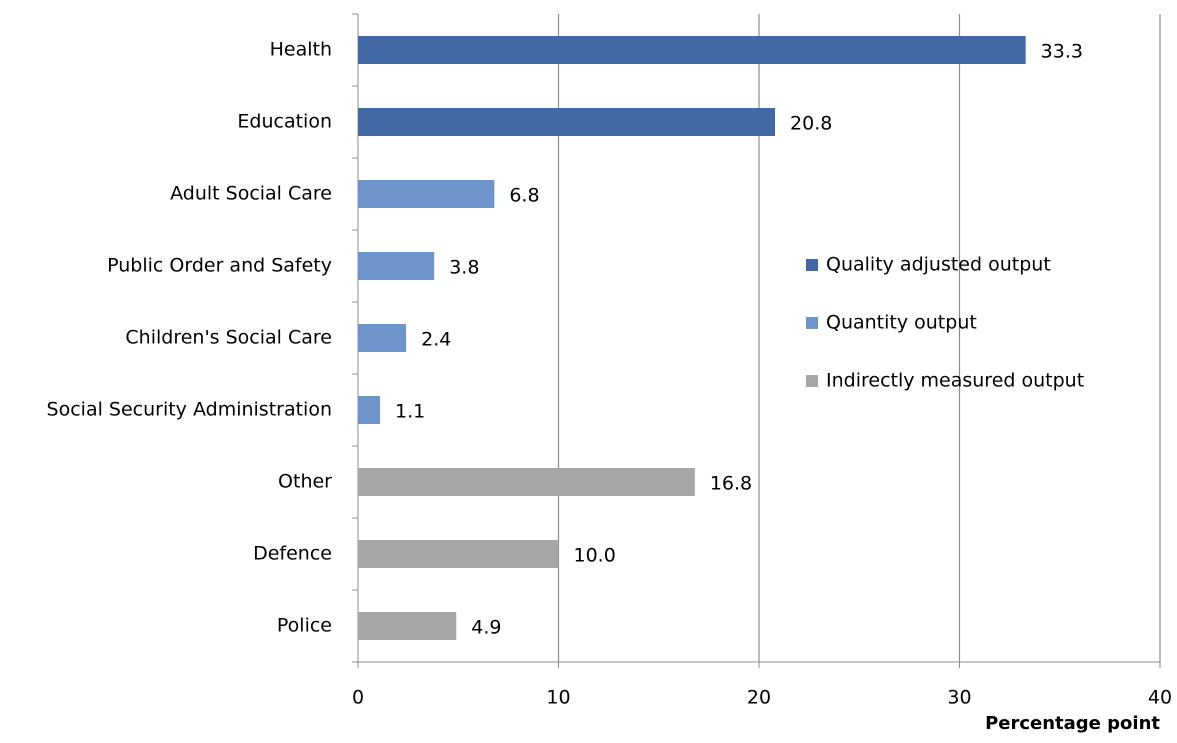 Image resolution: width=1177 pixels, height=743 pixels. I want to click on data-label: 3.8, so click(464, 268).